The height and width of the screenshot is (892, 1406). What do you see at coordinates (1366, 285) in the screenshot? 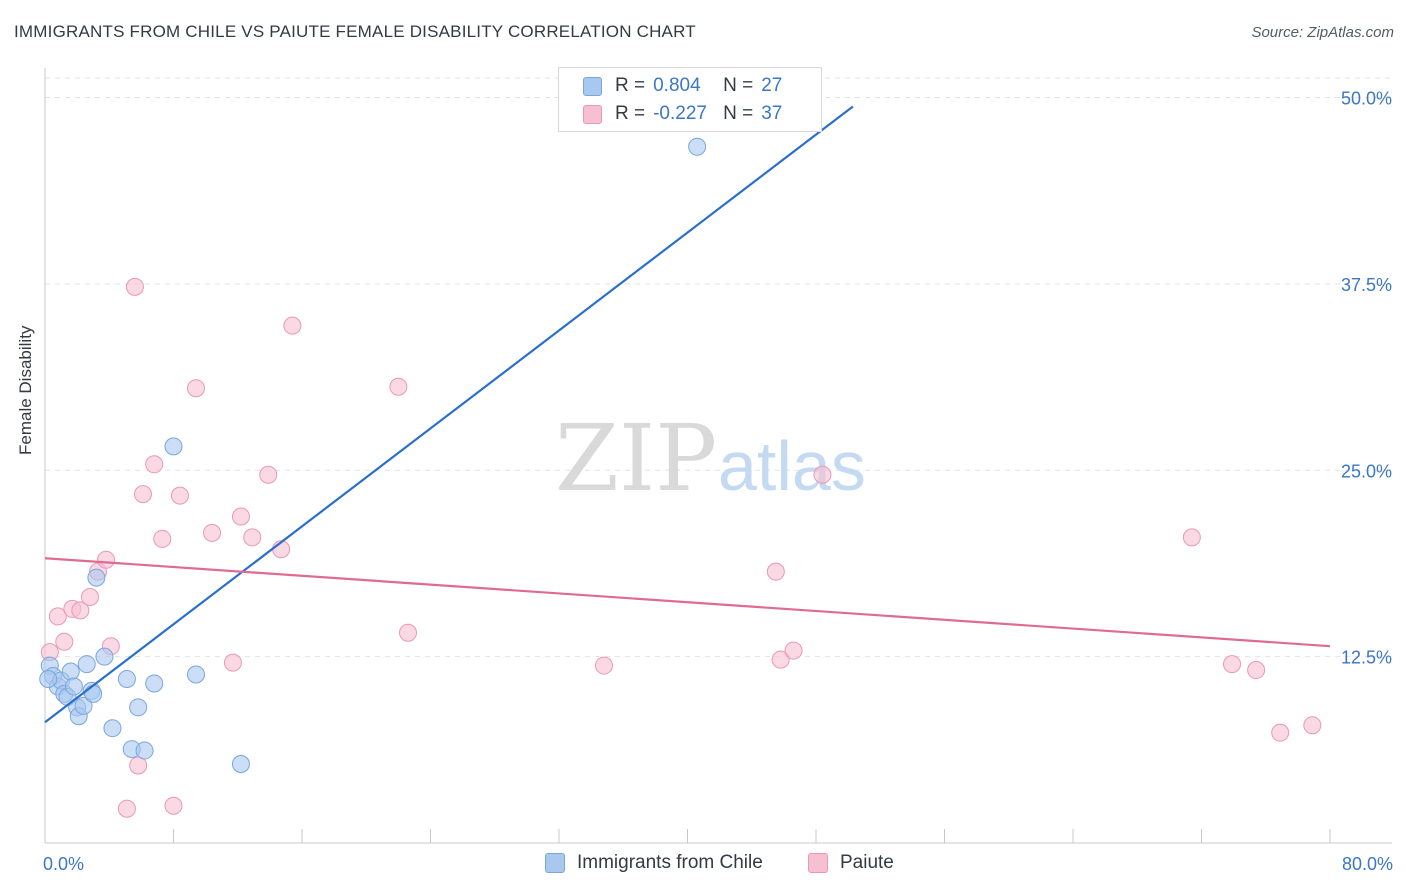
I see `y-tick-label: 37.5%` at bounding box center [1366, 285].